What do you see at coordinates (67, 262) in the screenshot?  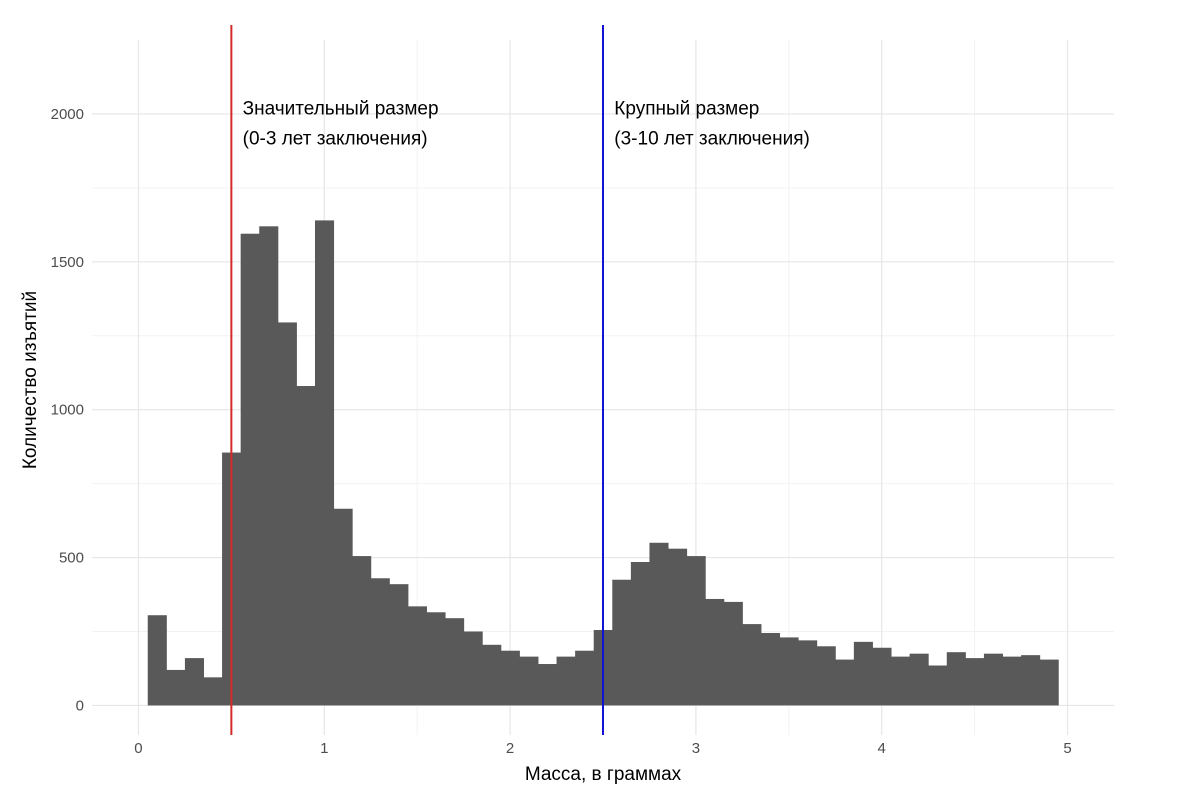 I see `y-tick-label: 1500` at bounding box center [67, 262].